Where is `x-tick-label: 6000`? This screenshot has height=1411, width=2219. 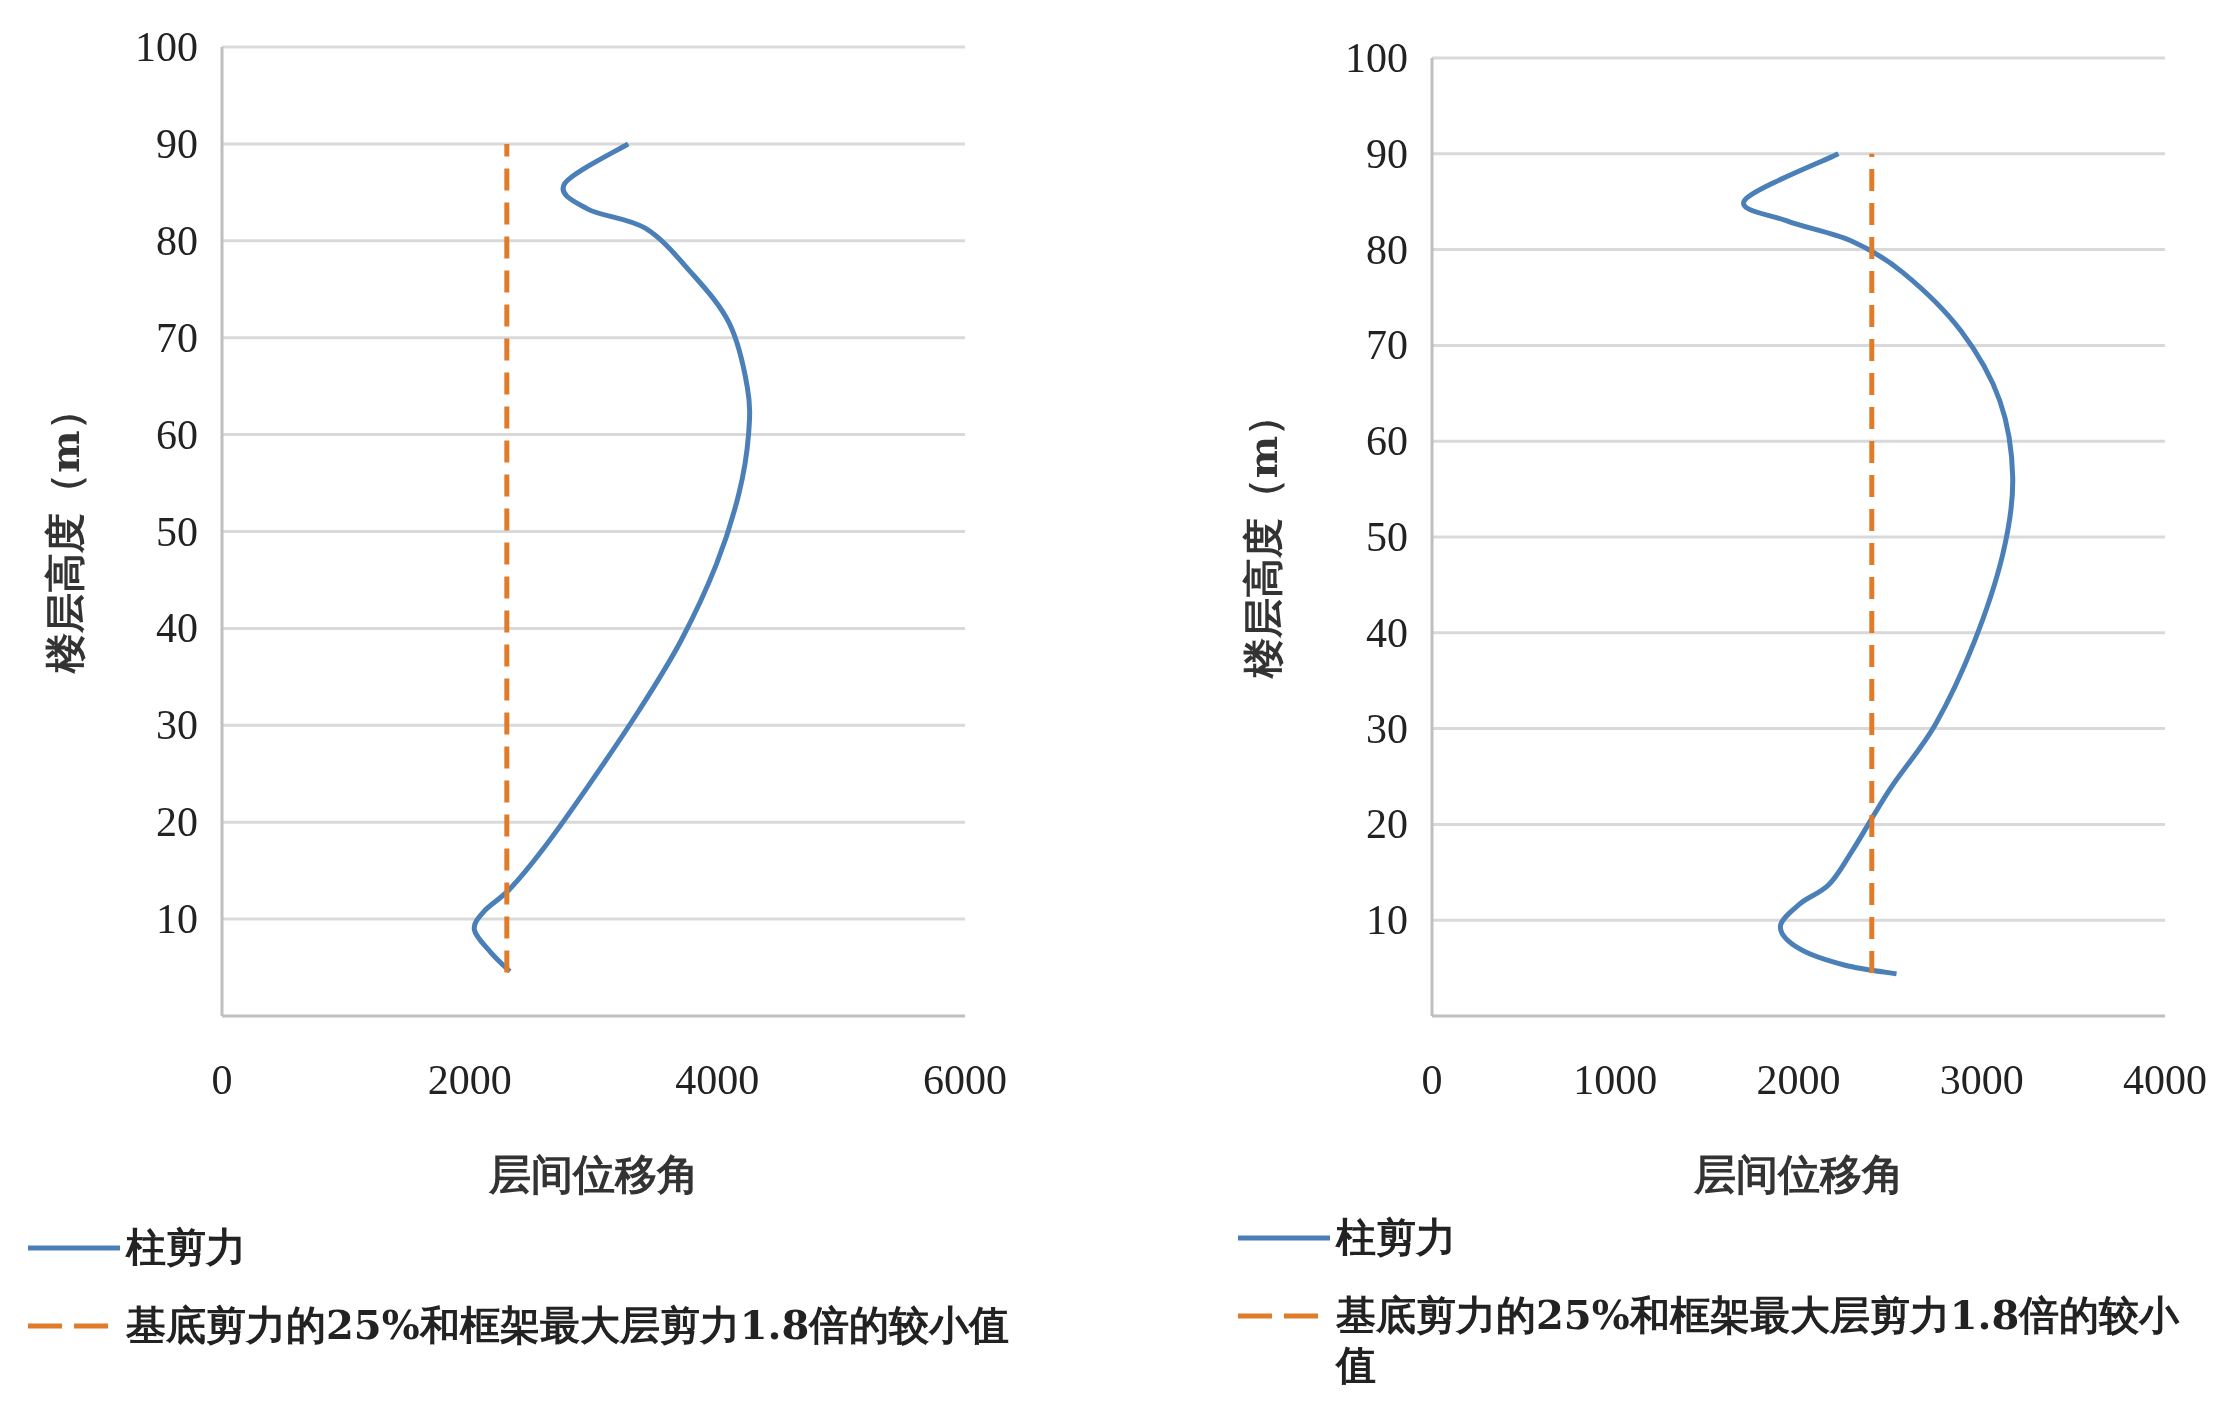
x-tick-label: 6000 is located at coordinates (965, 1080).